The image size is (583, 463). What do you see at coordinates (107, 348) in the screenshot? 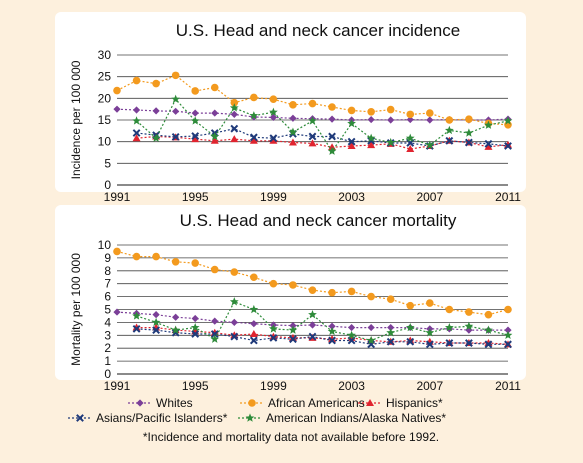
I see `y-tick-label: 2` at bounding box center [107, 348].